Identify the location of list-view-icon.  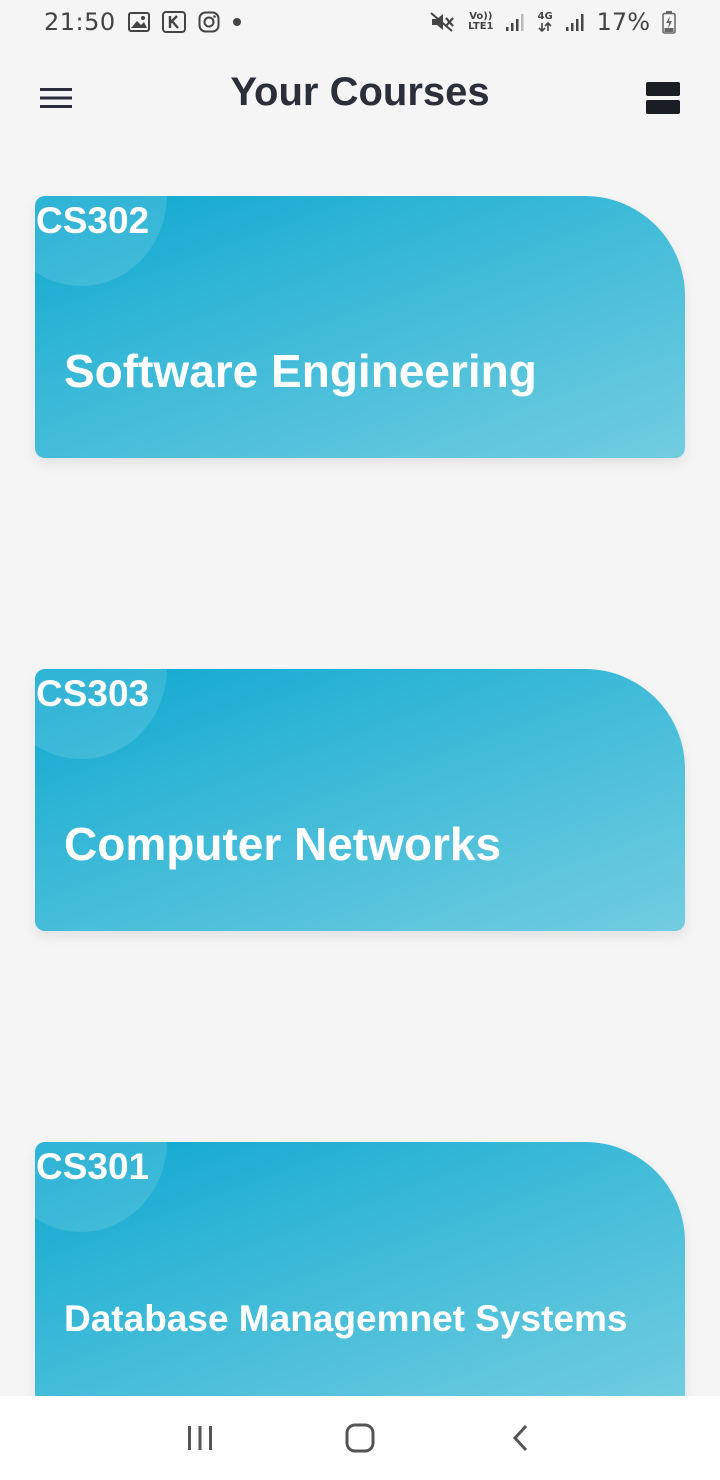
(663, 98).